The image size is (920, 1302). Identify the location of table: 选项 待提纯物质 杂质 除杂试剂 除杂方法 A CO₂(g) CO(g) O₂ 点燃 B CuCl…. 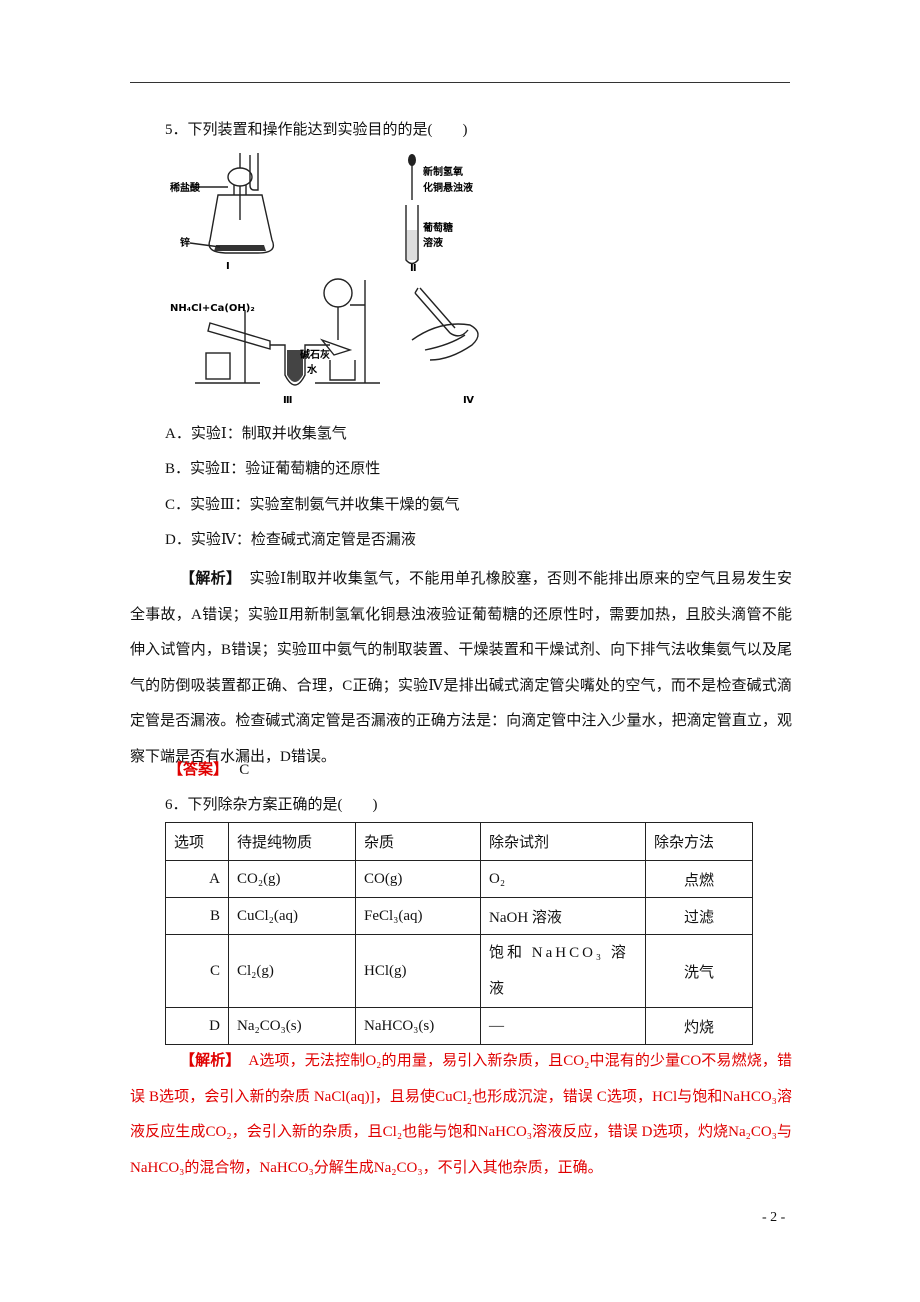
(459, 933).